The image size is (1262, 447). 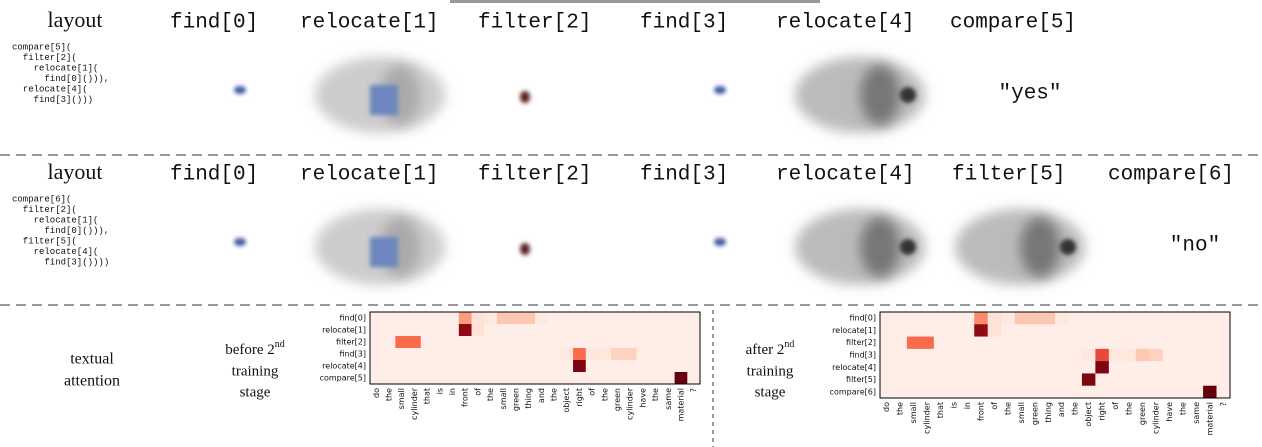 What do you see at coordinates (1013, 23) in the screenshot?
I see `module-name: compare[5]` at bounding box center [1013, 23].